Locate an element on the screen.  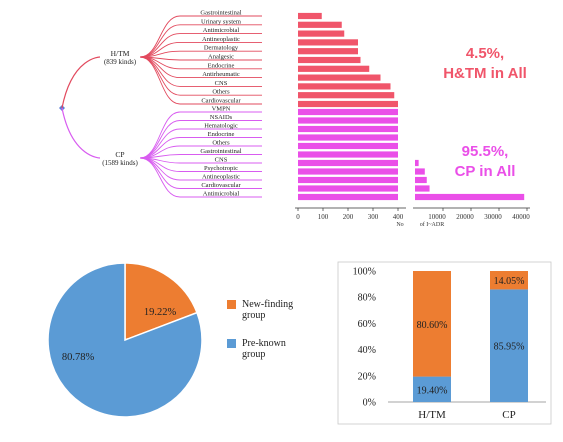
pie-slice-label-new-finding-group: 19.22% is located at coordinates (160, 312).